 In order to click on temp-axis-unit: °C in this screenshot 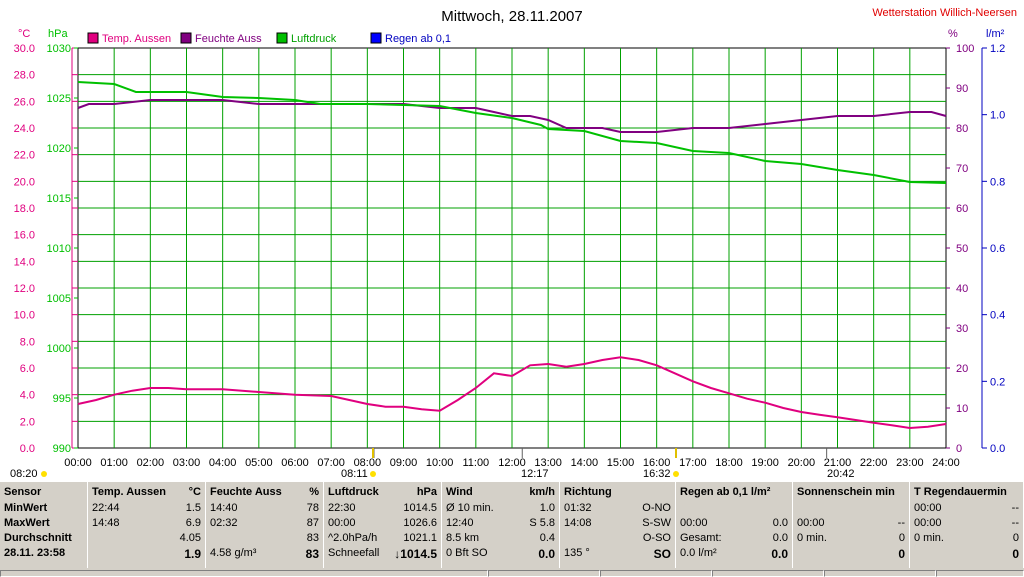, I will do `click(24, 34)`.